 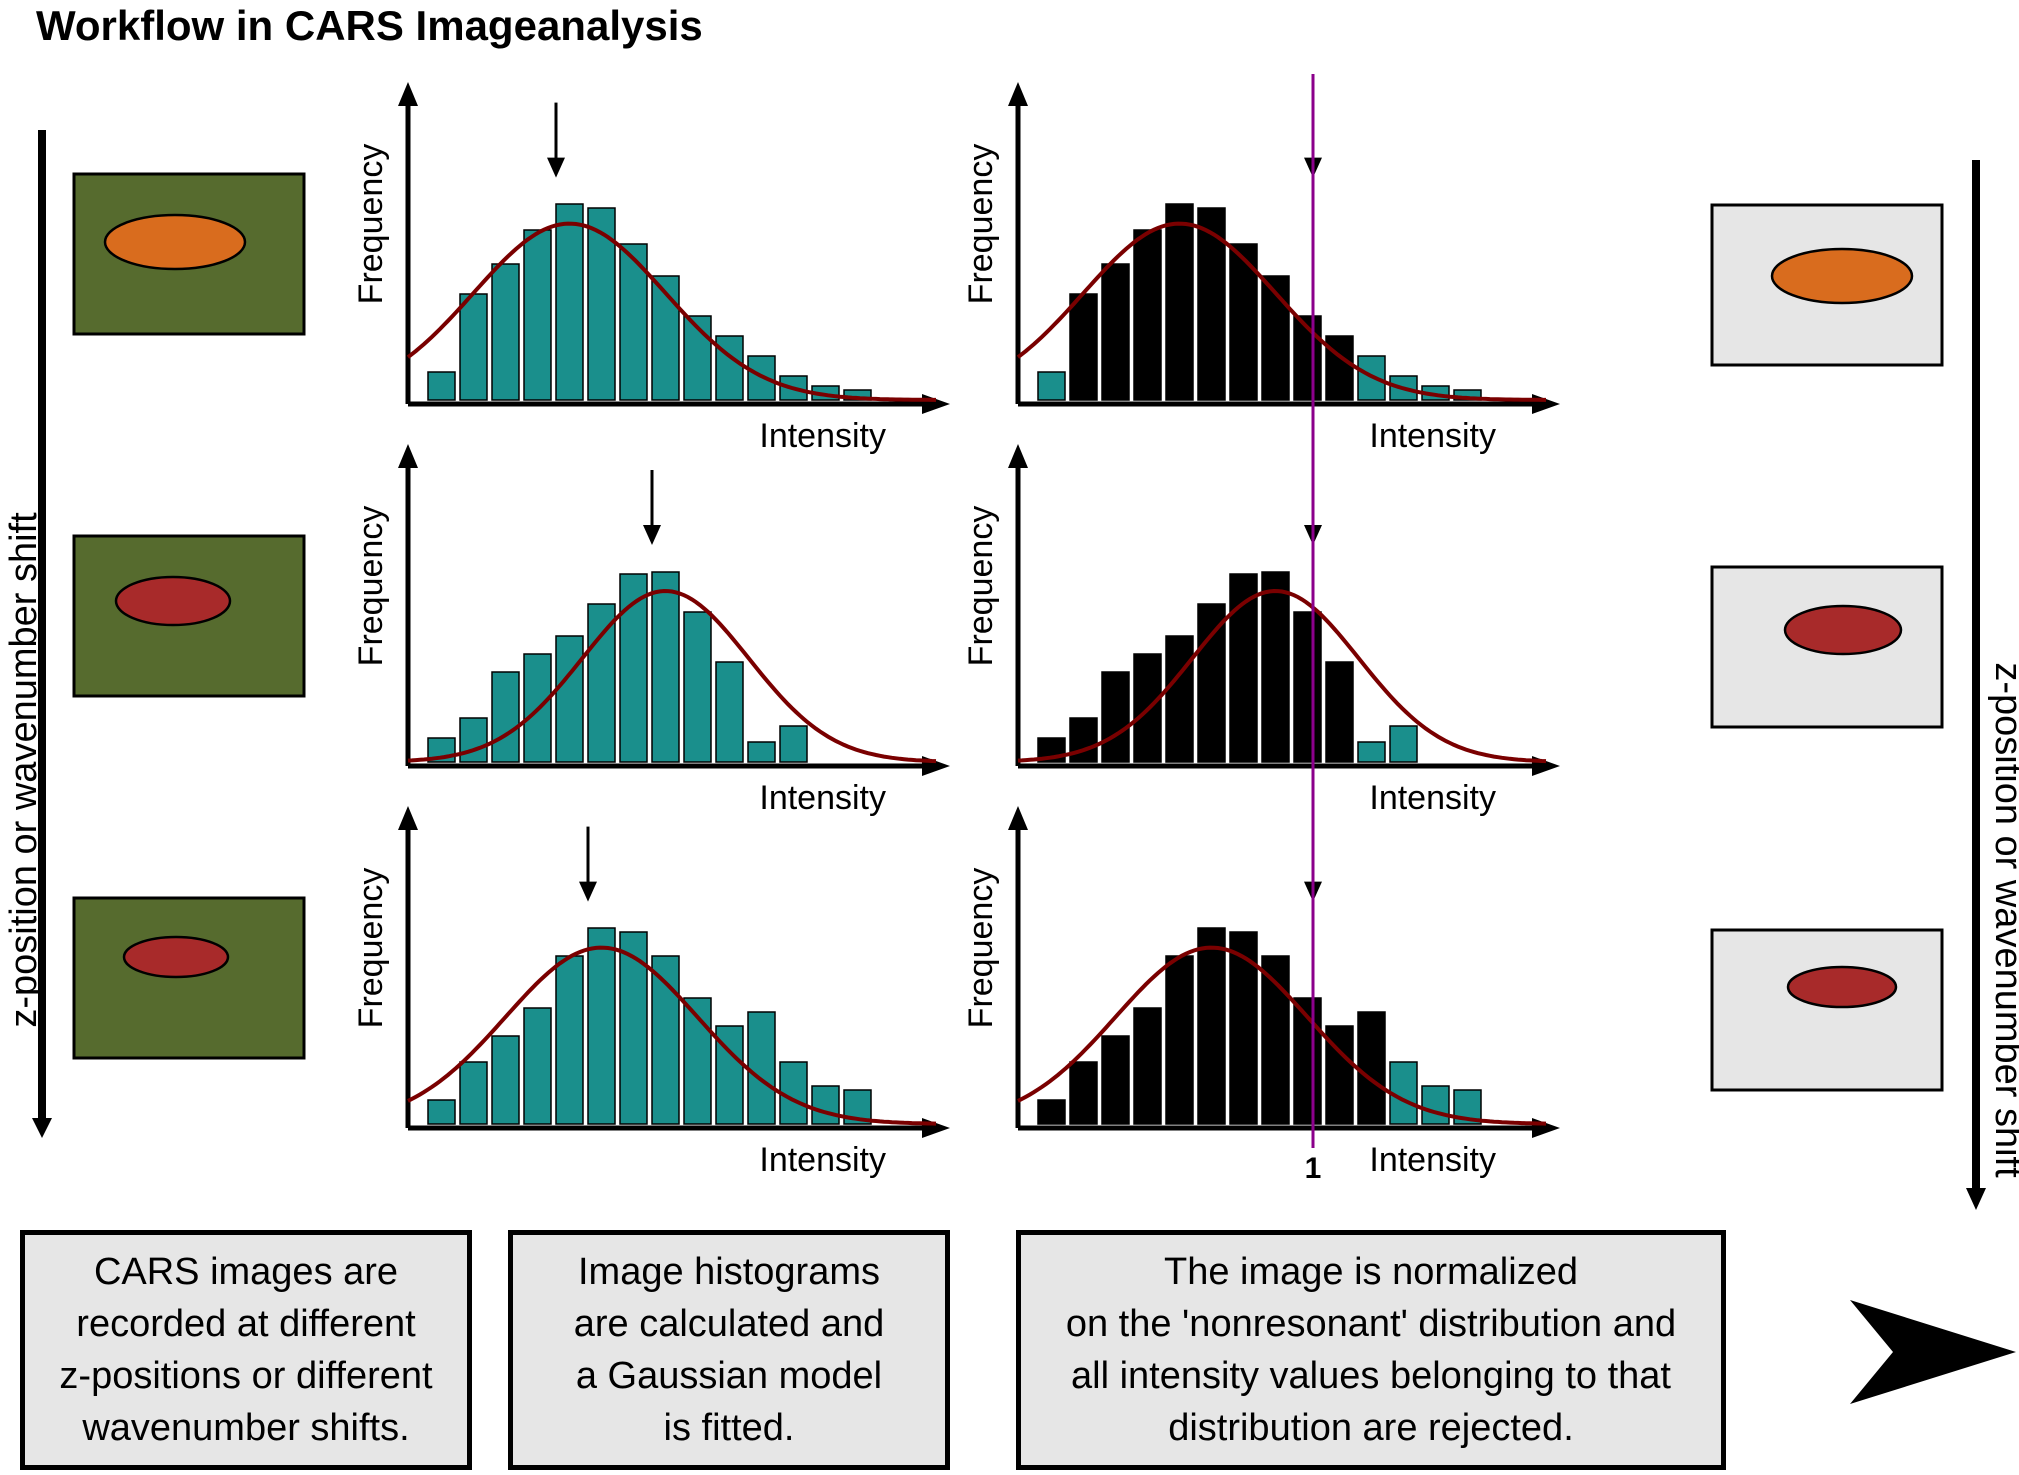 I want to click on right-side-label: z-position or wavenumber shift, so click(x=2003, y=920).